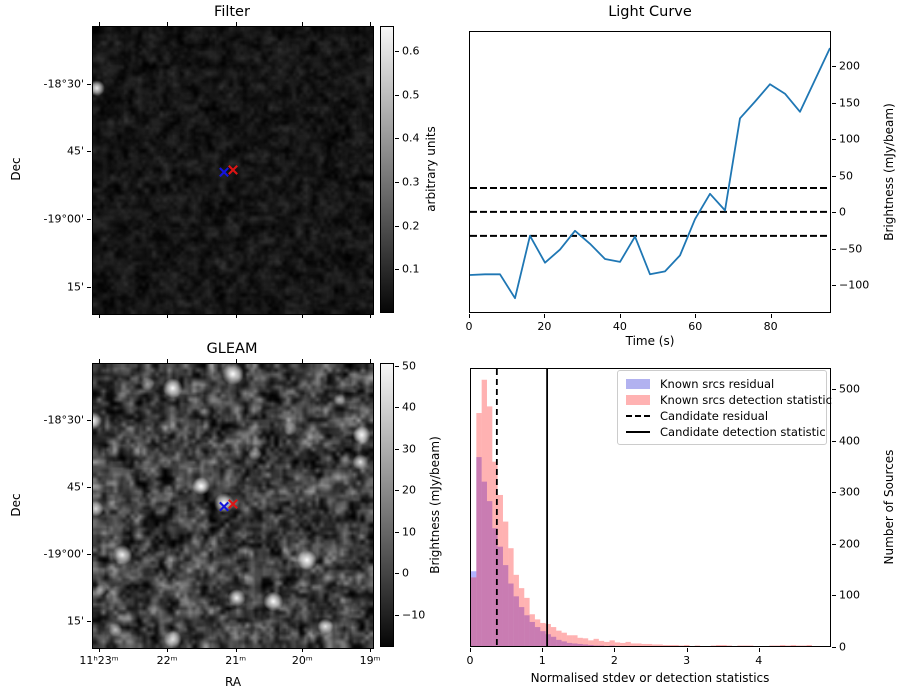  Describe the element at coordinates (770, 326) in the screenshot. I see `time-tick-label: 80` at that location.